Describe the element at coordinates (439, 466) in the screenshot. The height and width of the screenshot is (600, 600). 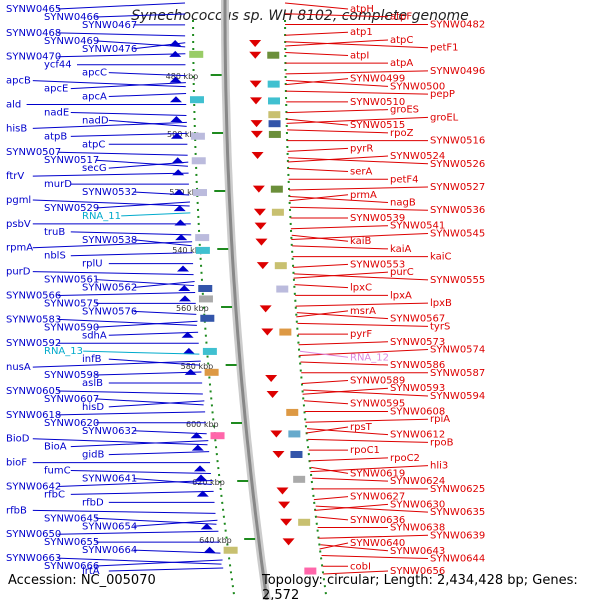
I see `gene-label-right: hli3` at that location.